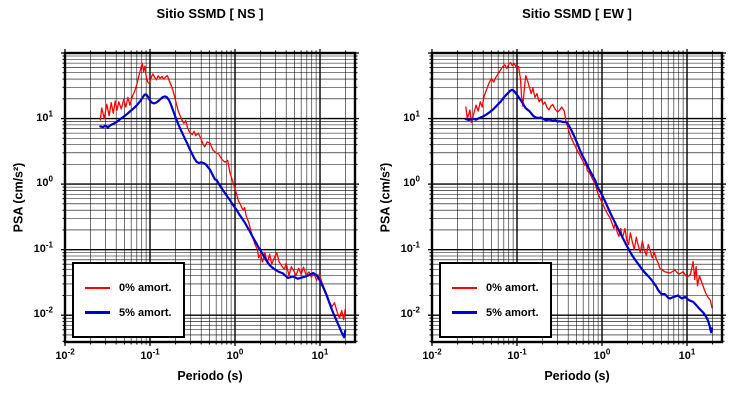 The image size is (730, 400). Describe the element at coordinates (577, 13) in the screenshot. I see `plot-title: Sitio SSMD [ EW ]` at that location.